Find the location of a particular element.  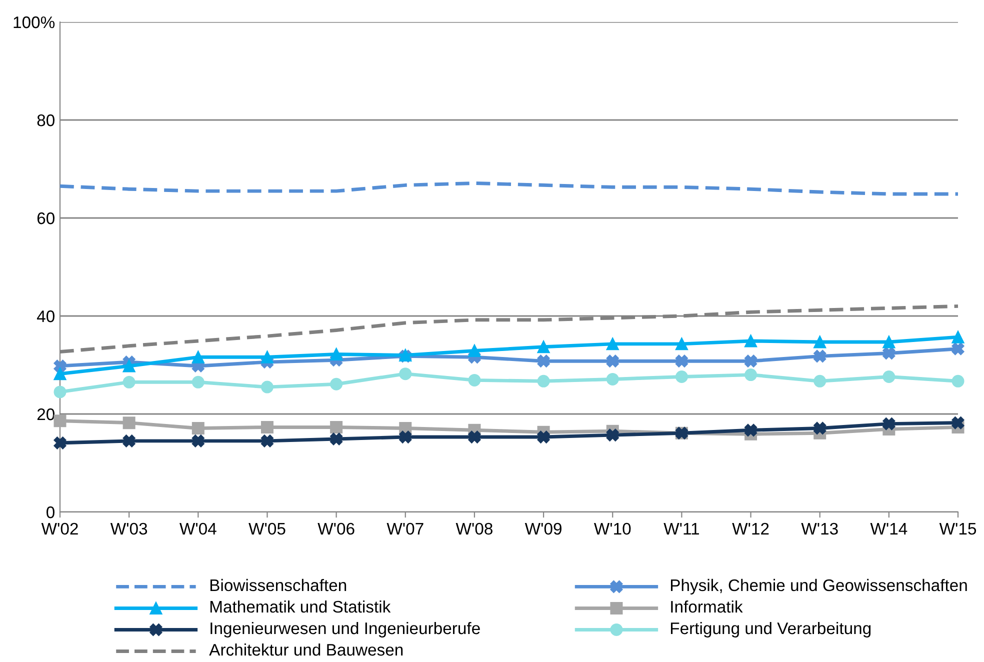

y-tick-label: 20 is located at coordinates (45, 414).